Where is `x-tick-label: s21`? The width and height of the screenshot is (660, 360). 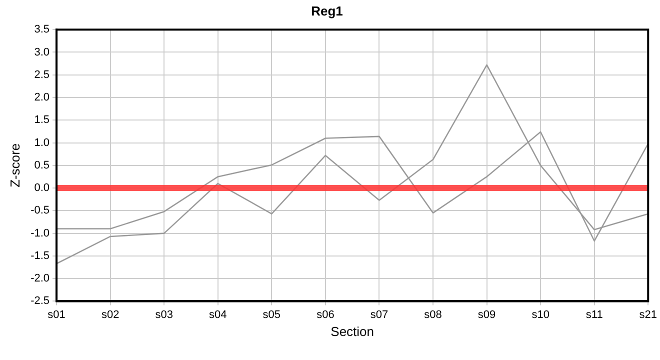
x-tick-label: s21 is located at coordinates (648, 314).